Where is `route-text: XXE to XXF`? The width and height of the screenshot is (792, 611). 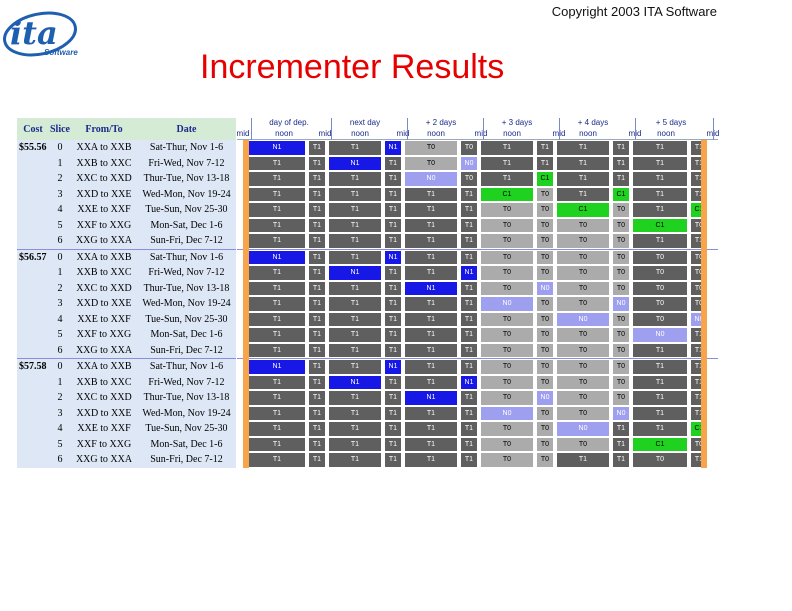 route-text: XXE to XXF is located at coordinates (104, 210).